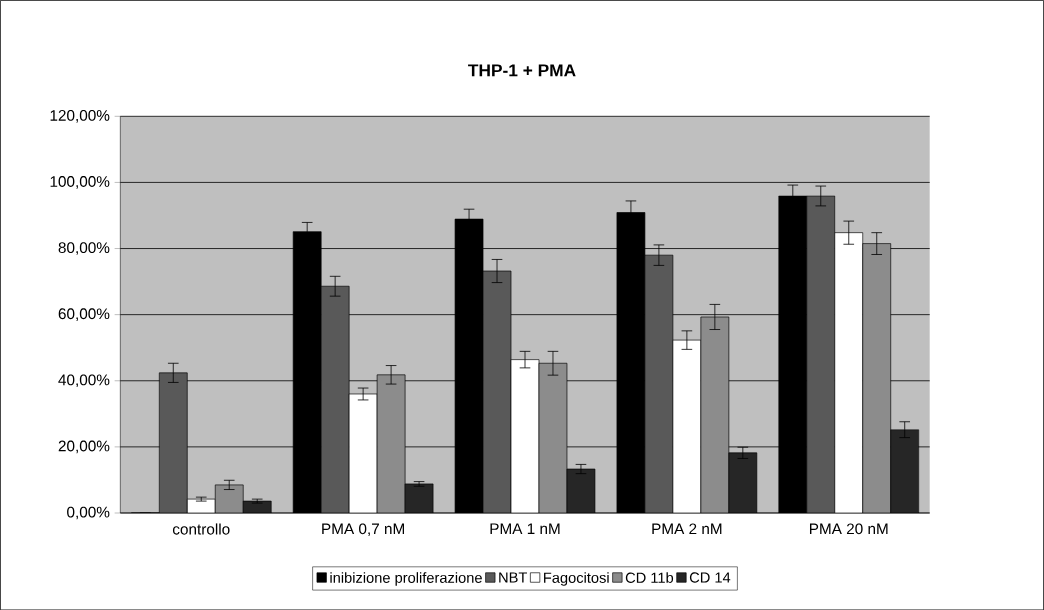  I want to click on y-tick-label: 120,00%, so click(80, 116).